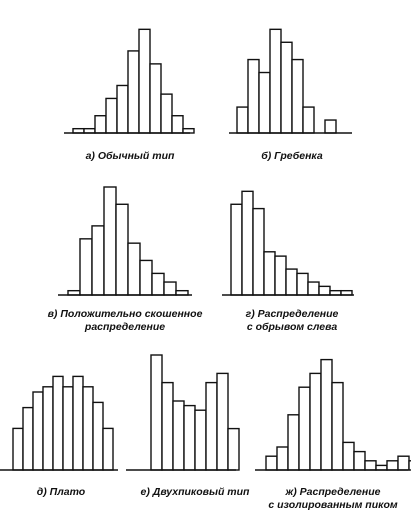  Describe the element at coordinates (333, 492) in the screenshot. I see `caption-line: ж) Распределение` at that location.